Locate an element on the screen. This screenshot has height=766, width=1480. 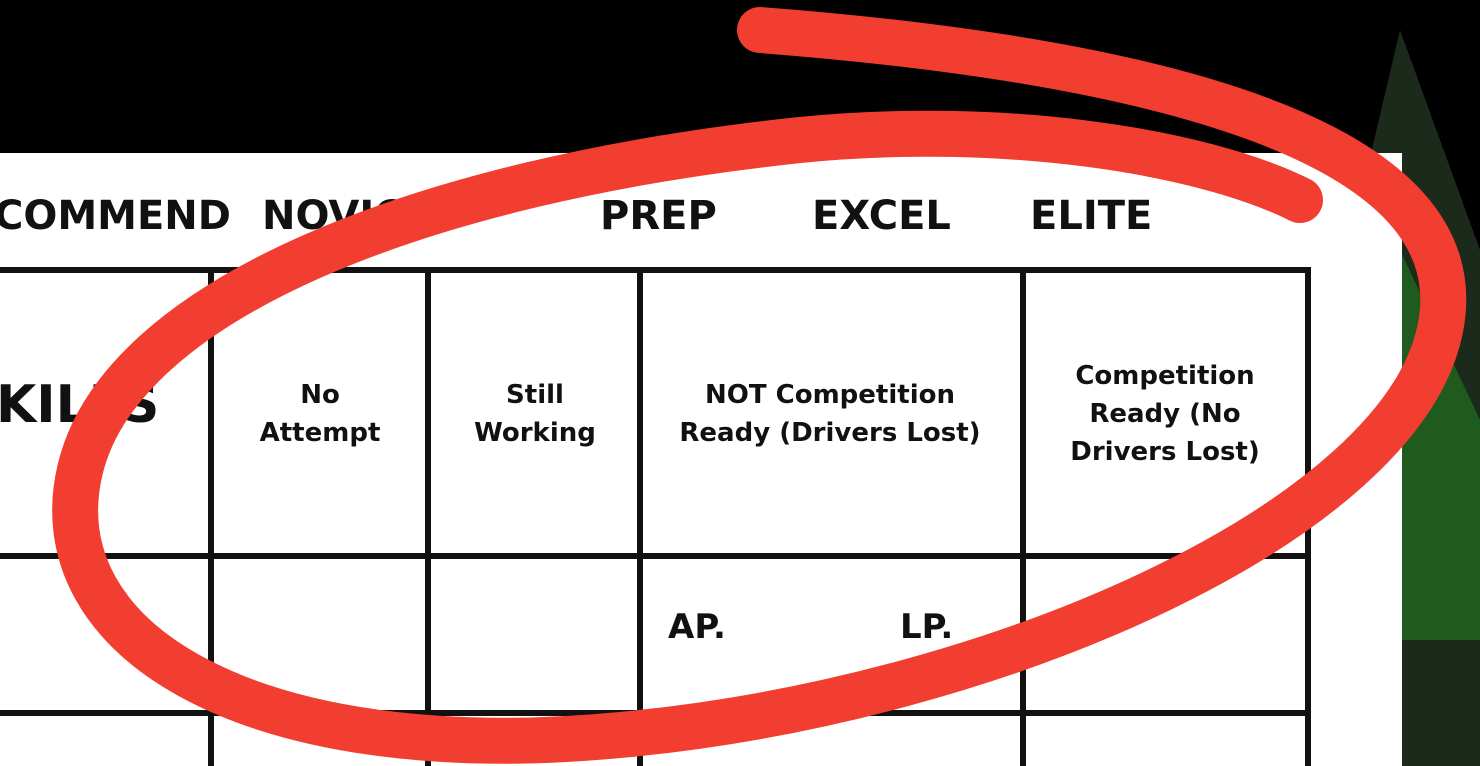
column-header: No Attempt is located at coordinates (320, 414).